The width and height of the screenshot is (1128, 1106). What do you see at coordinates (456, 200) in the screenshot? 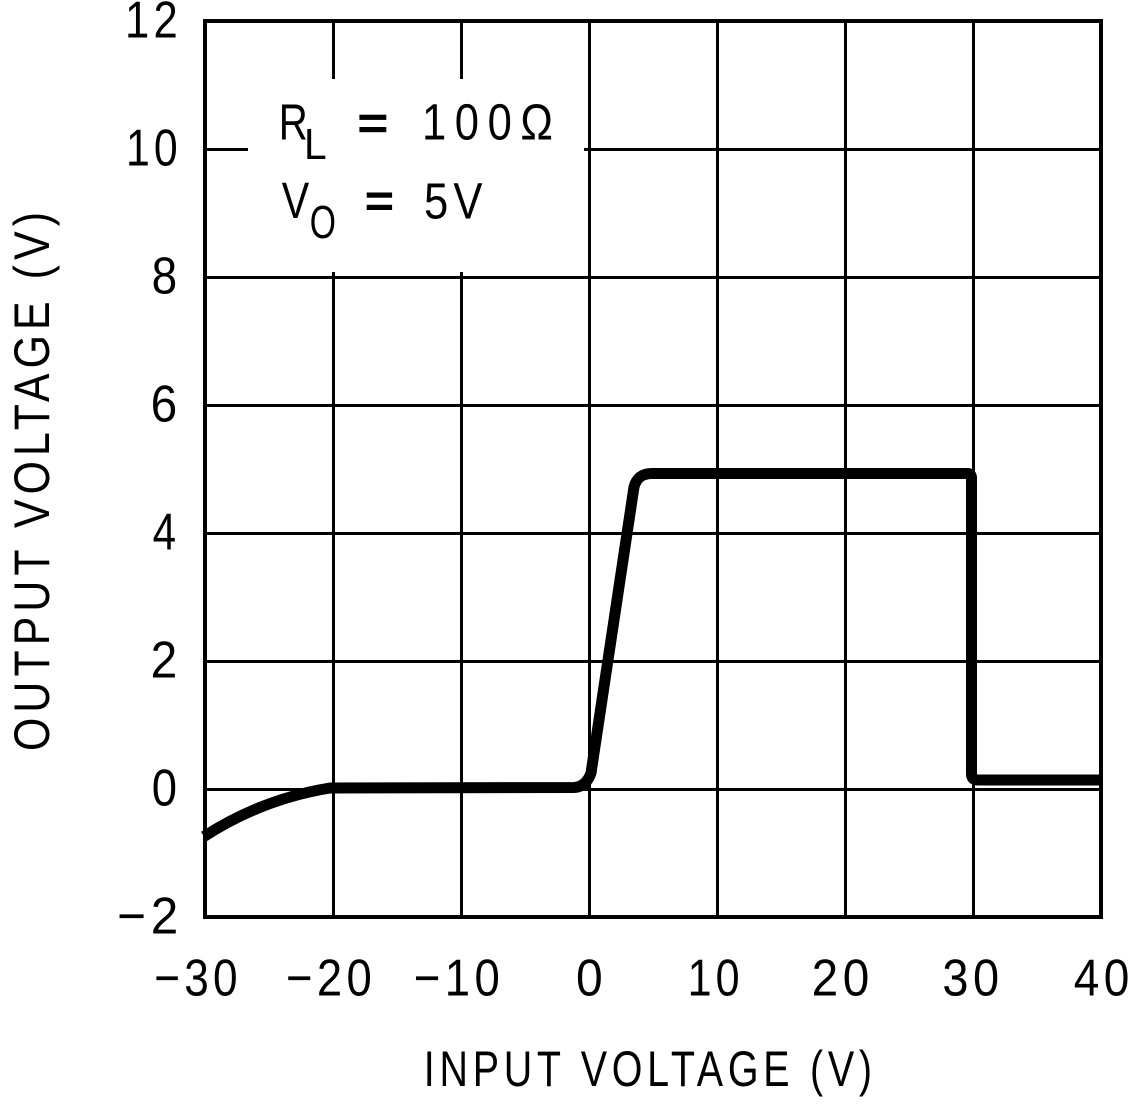
I see `svg-text: 5V` at bounding box center [456, 200].